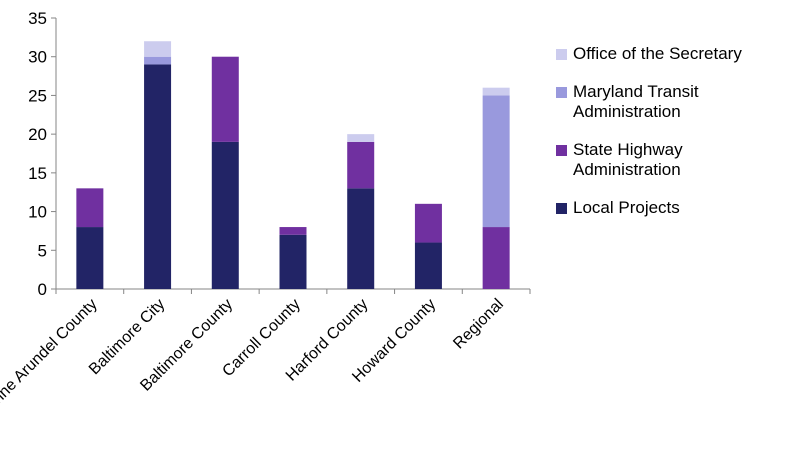 The image size is (791, 459). Describe the element at coordinates (225, 99) in the screenshot. I see `bar-state-highway-administration-baltimore-county` at that location.